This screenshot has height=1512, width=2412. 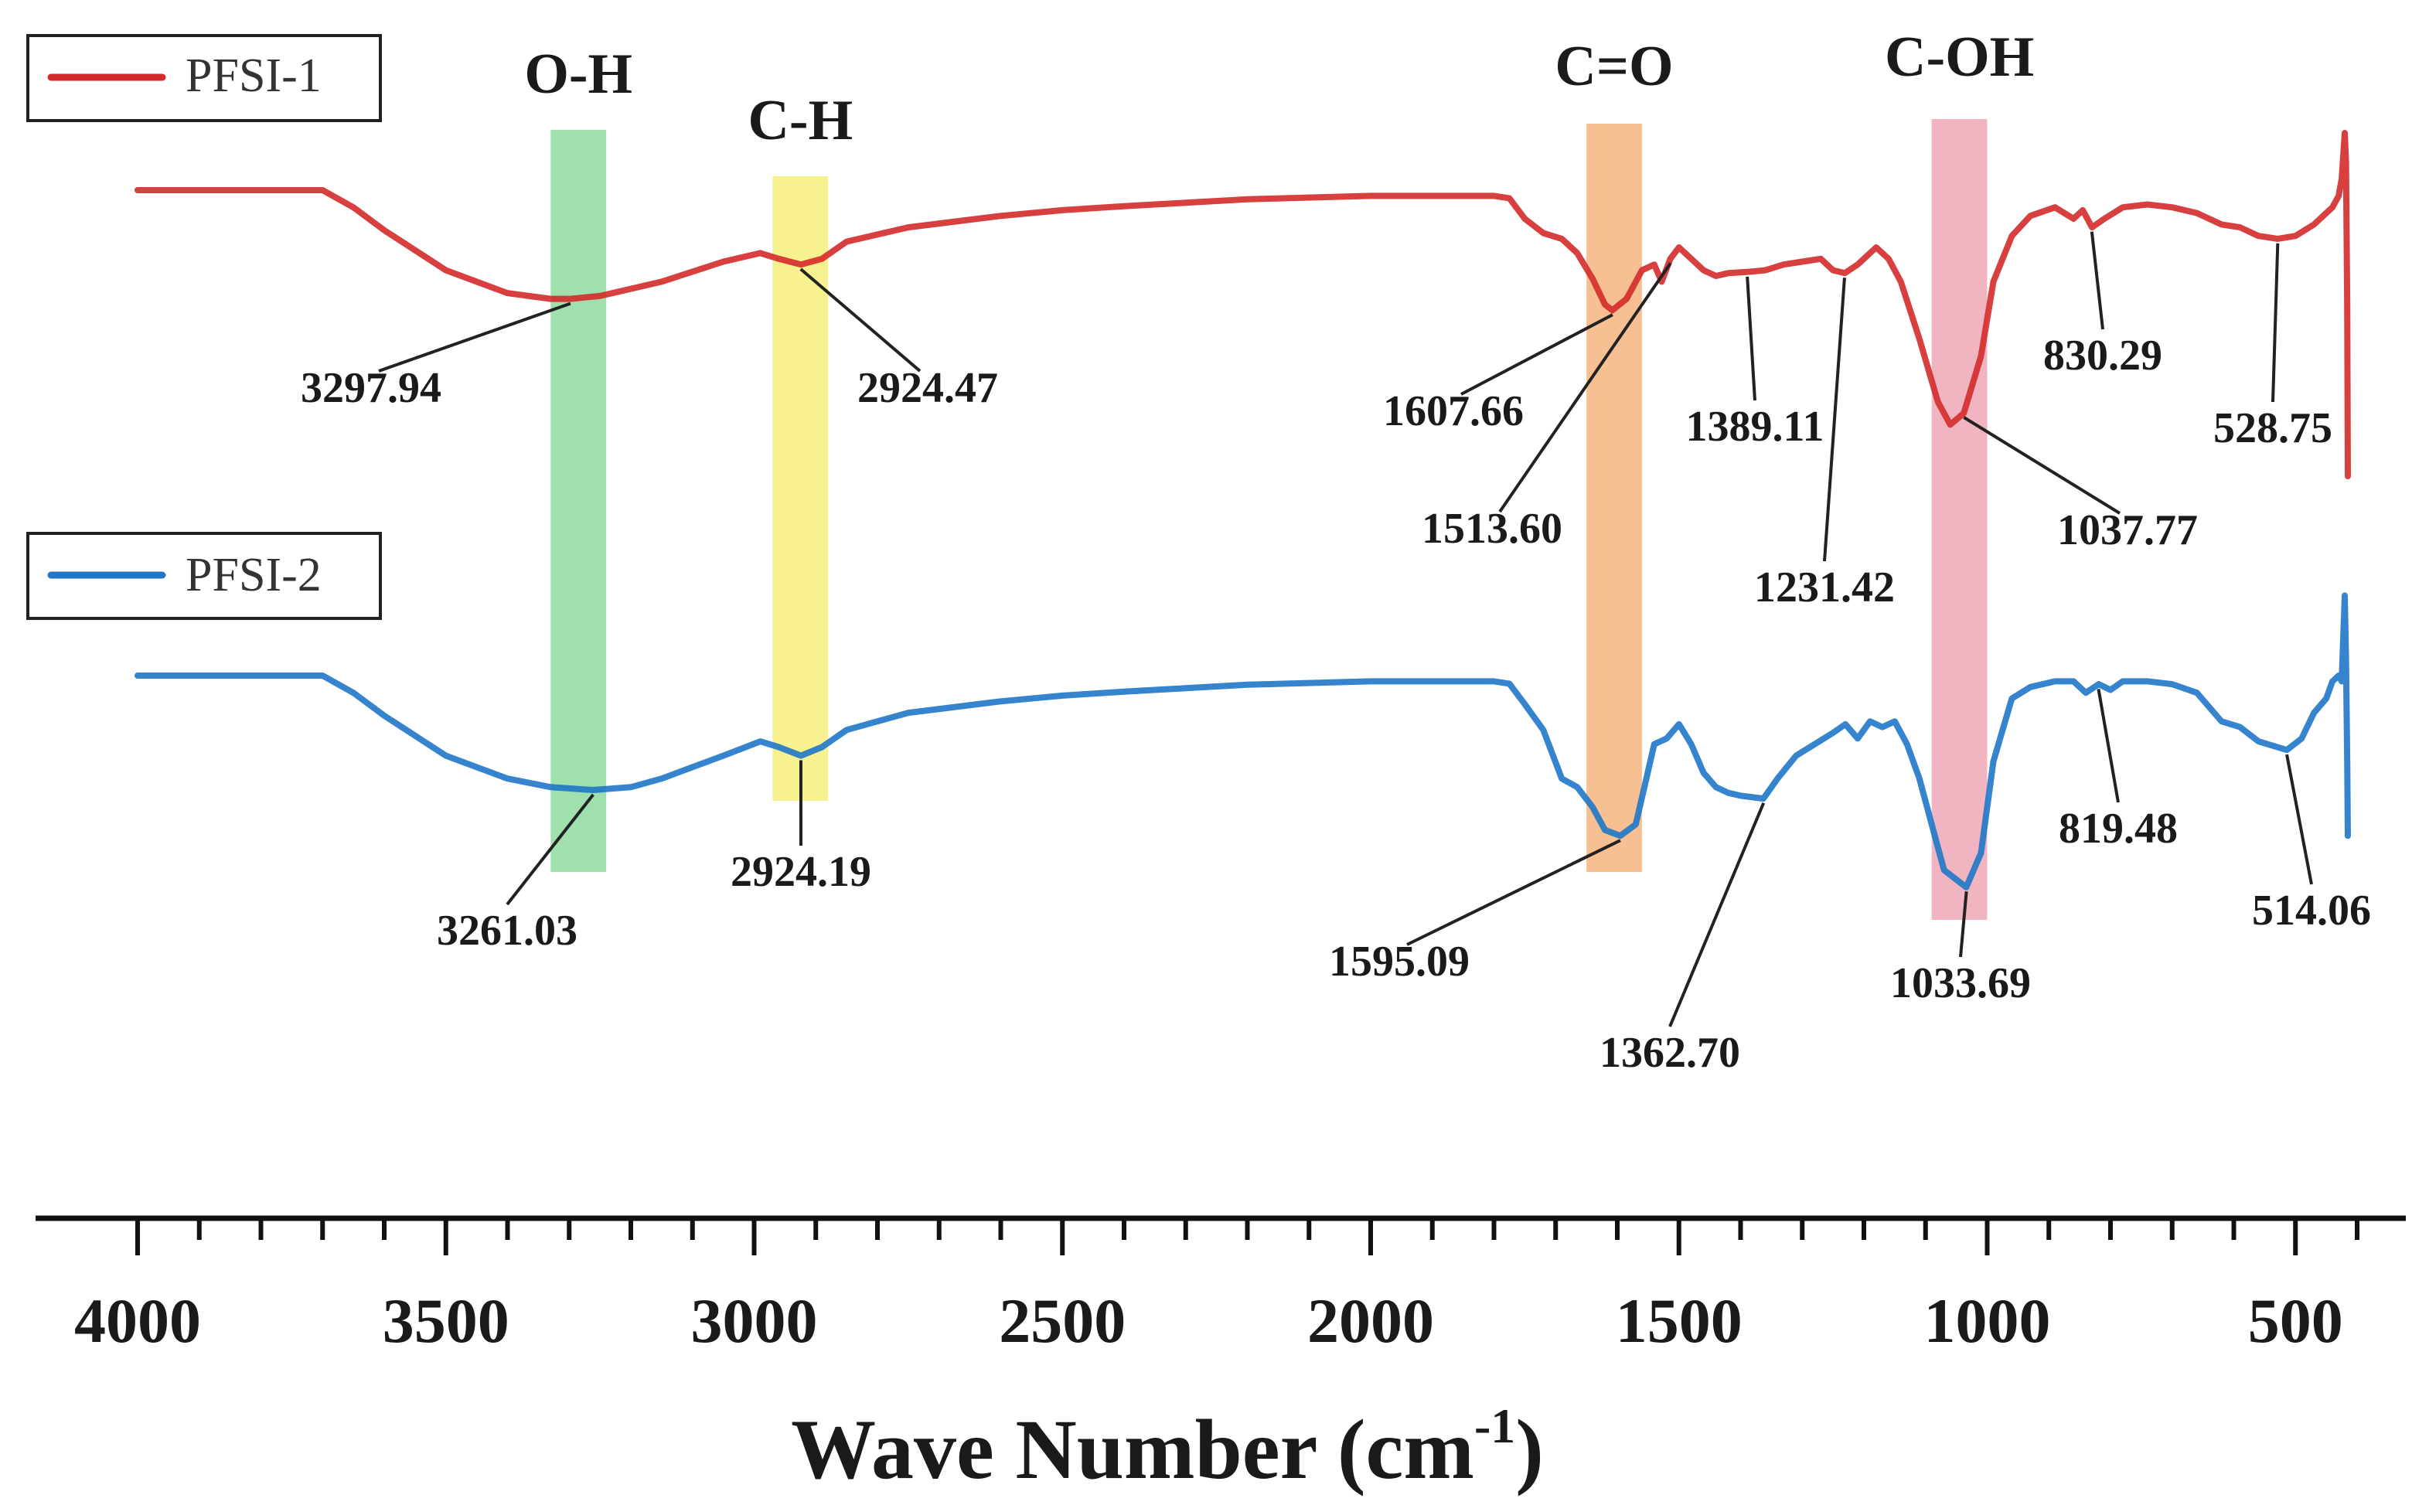 What do you see at coordinates (1492, 529) in the screenshot?
I see `annotation-label-1513-60: 1513.60` at bounding box center [1492, 529].